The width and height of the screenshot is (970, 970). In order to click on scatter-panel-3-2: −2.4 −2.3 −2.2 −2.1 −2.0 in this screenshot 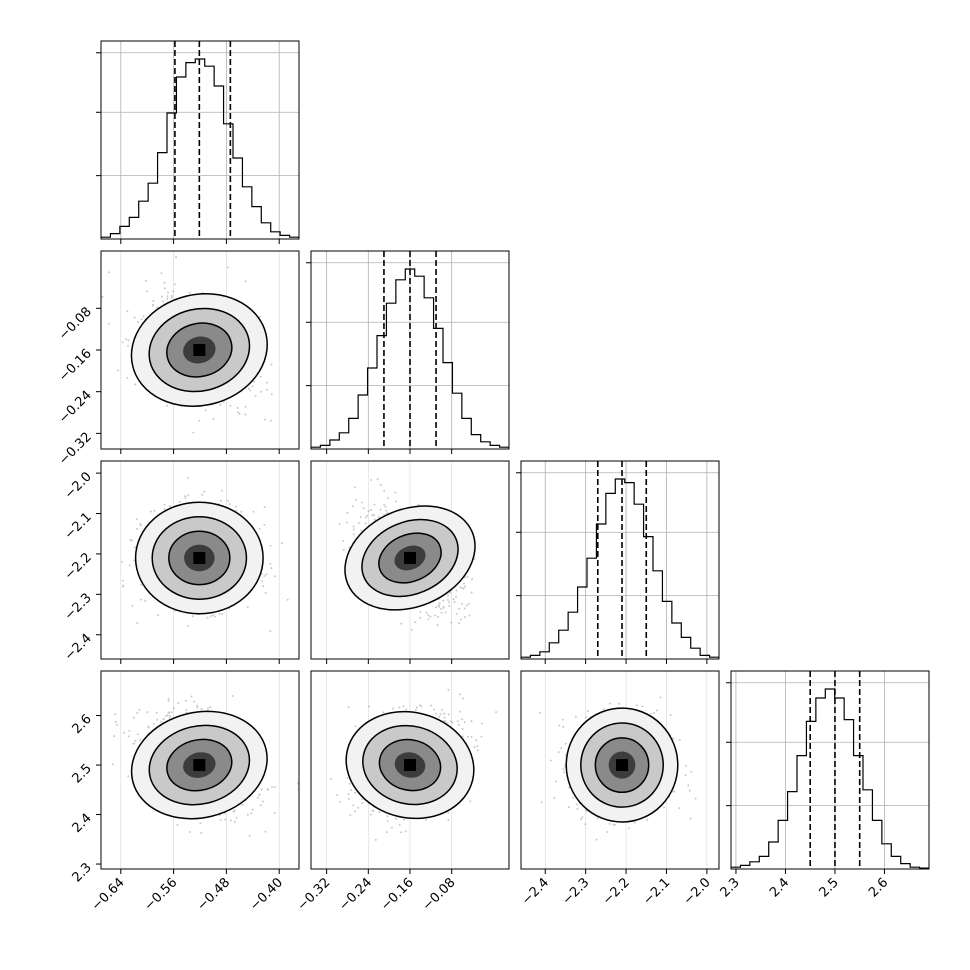, I will do `click(619, 789)`.